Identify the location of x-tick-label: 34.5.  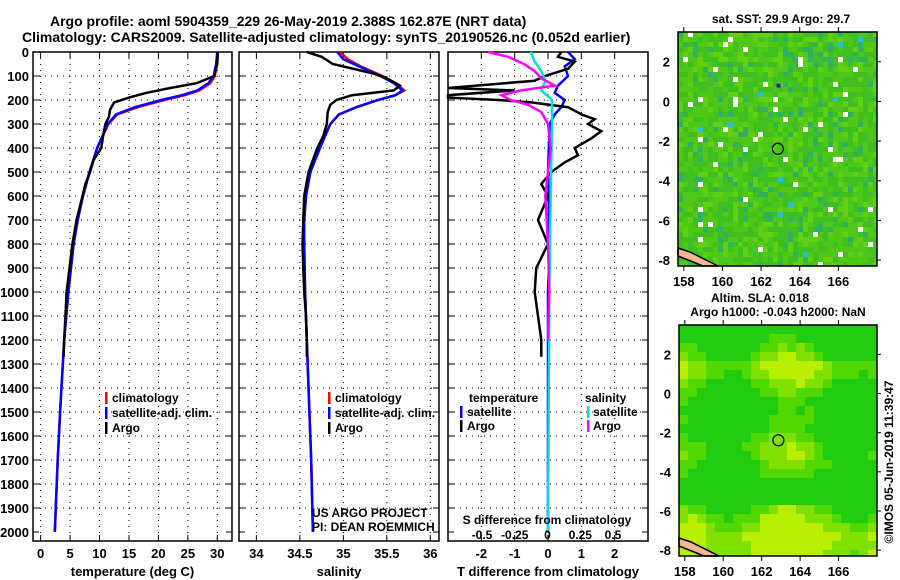
(299, 553).